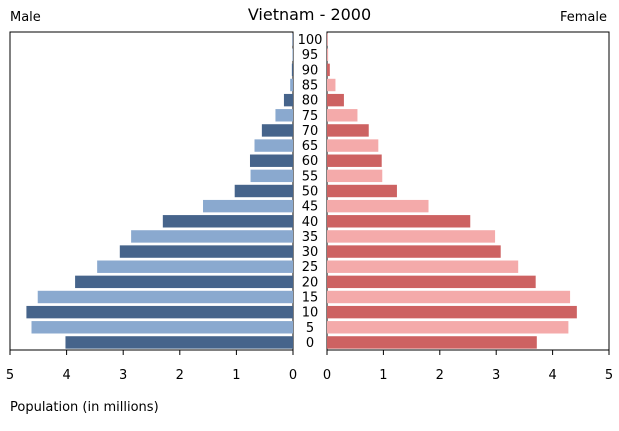 Image resolution: width=619 pixels, height=431 pixels. What do you see at coordinates (10, 375) in the screenshot?
I see `male-x-tick-label-5: 5` at bounding box center [10, 375].